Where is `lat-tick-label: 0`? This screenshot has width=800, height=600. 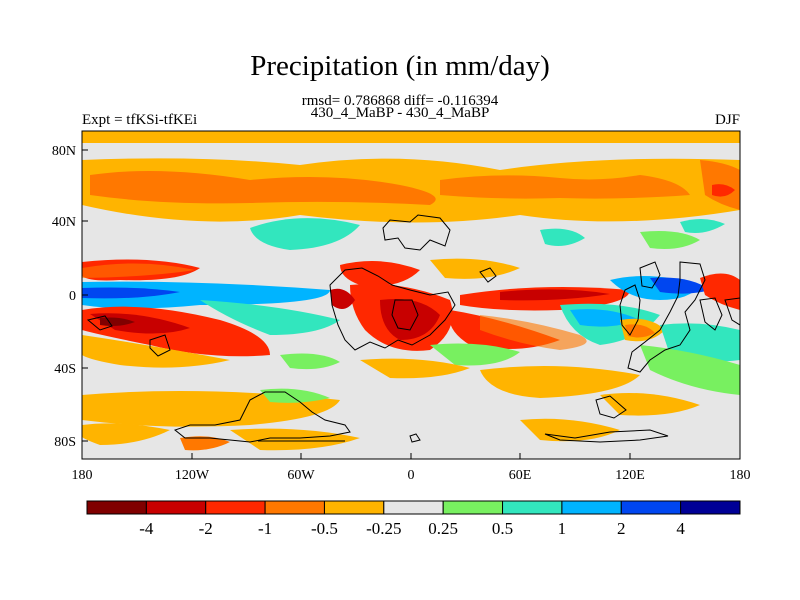 lat-tick-label: 0 is located at coordinates (72, 296).